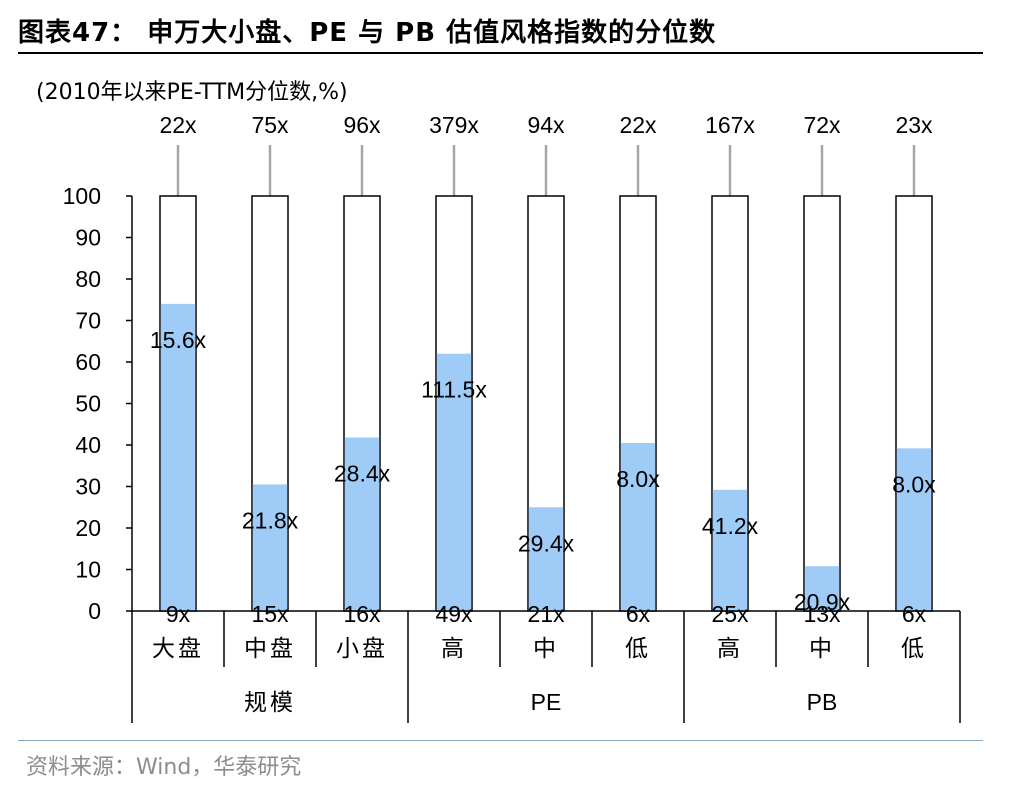 This screenshot has width=1036, height=792. Describe the element at coordinates (822, 702) in the screenshot. I see `group-label: PB` at that location.